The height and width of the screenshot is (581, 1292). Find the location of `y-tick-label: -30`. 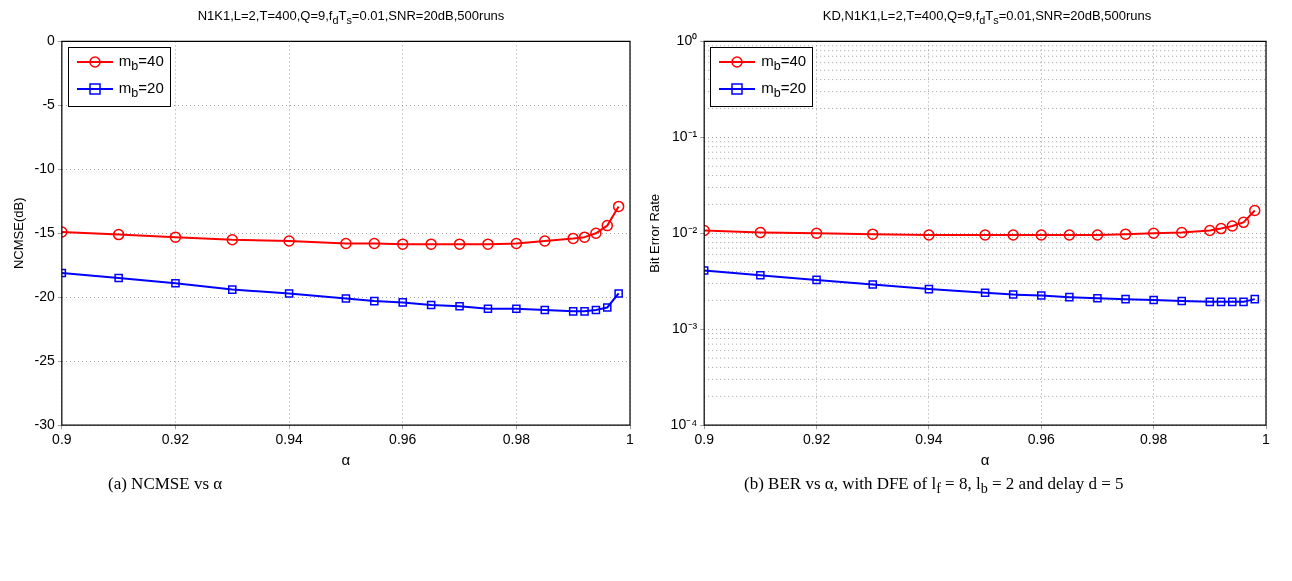

y-tick-label: -30 is located at coordinates (45, 424).